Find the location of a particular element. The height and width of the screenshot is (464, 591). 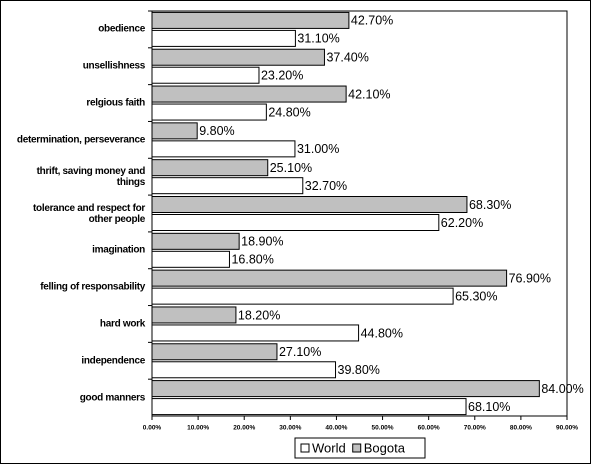

y-tick-label: hard work is located at coordinates (122, 324).